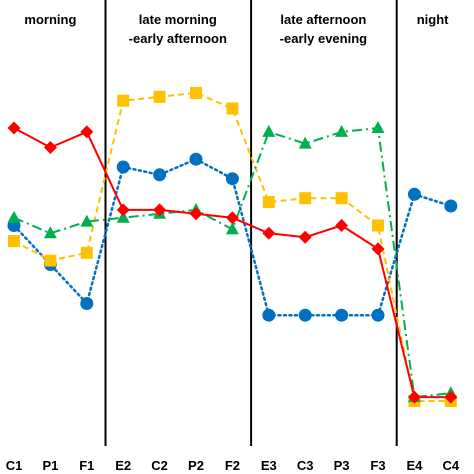 Image resolution: width=474 pixels, height=474 pixels. Describe the element at coordinates (305, 198) in the screenshot. I see `data-point-s2-C3` at that location.